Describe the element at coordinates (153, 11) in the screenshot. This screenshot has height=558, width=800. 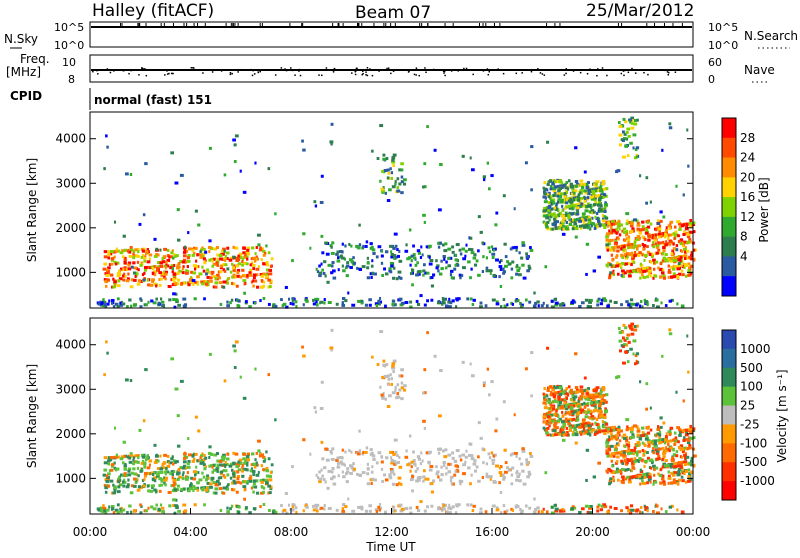
I see `station-title: Halley (fitACF)` at that location.